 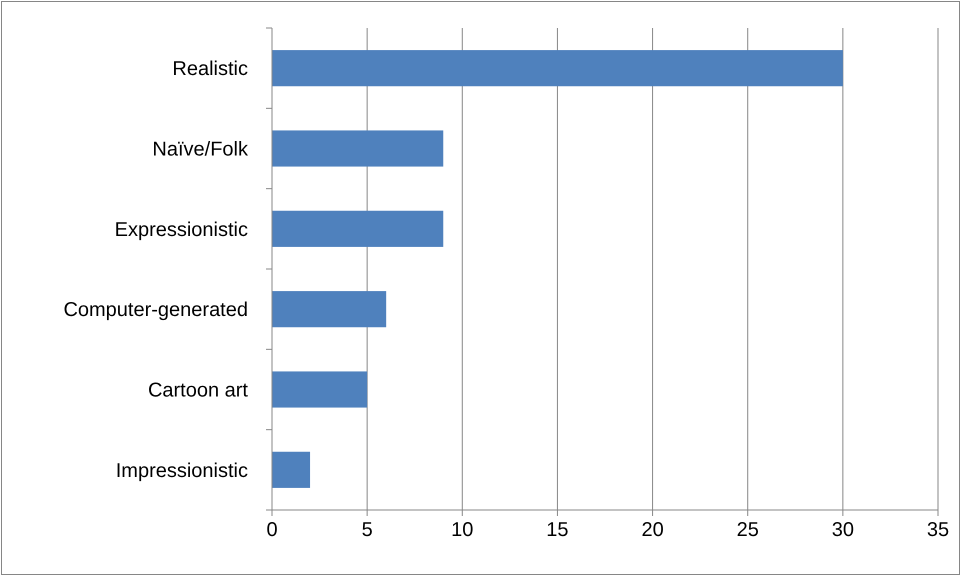 What do you see at coordinates (272, 530) in the screenshot?
I see `x-tick-label: 0` at bounding box center [272, 530].